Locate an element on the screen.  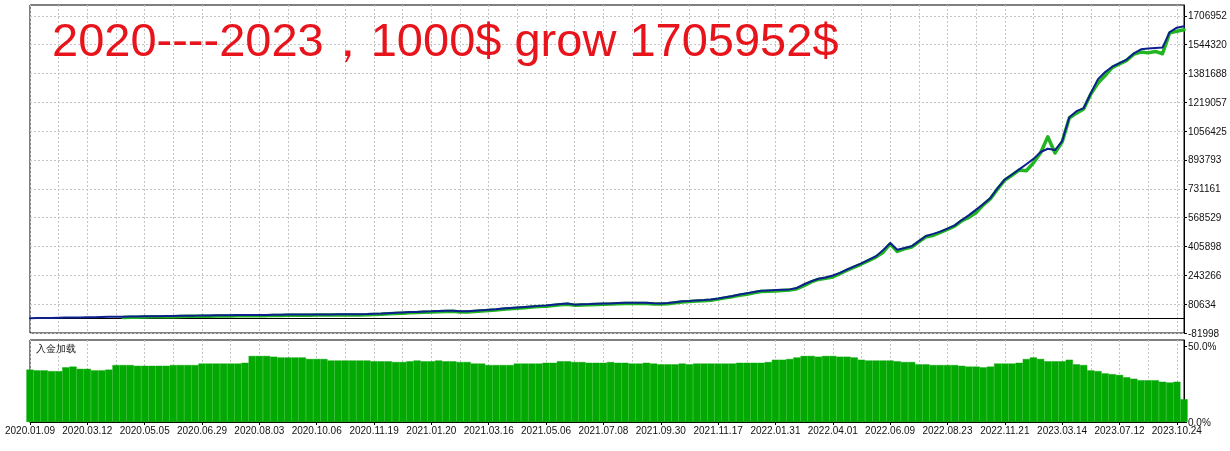
y-tick-label: 405898 is located at coordinates (1205, 246).